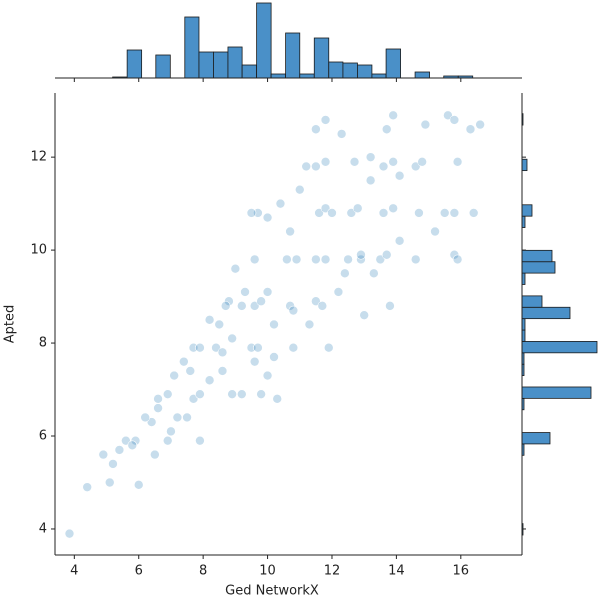  I want to click on y-tick-label: 10, so click(38, 250).